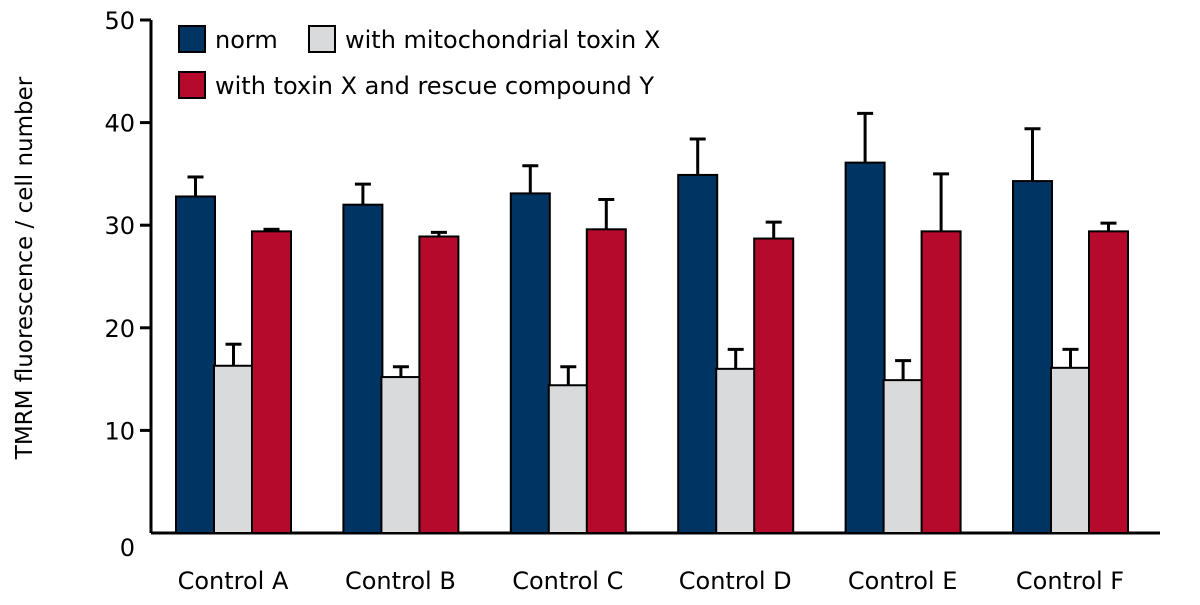  What do you see at coordinates (567, 581) in the screenshot?
I see `category-label: Control C` at bounding box center [567, 581].